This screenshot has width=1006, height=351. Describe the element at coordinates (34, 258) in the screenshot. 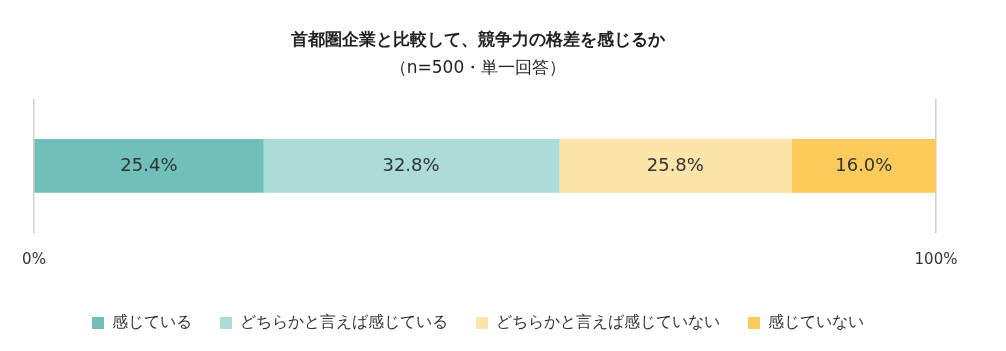

I see `x-tick-label: 0%` at that location.